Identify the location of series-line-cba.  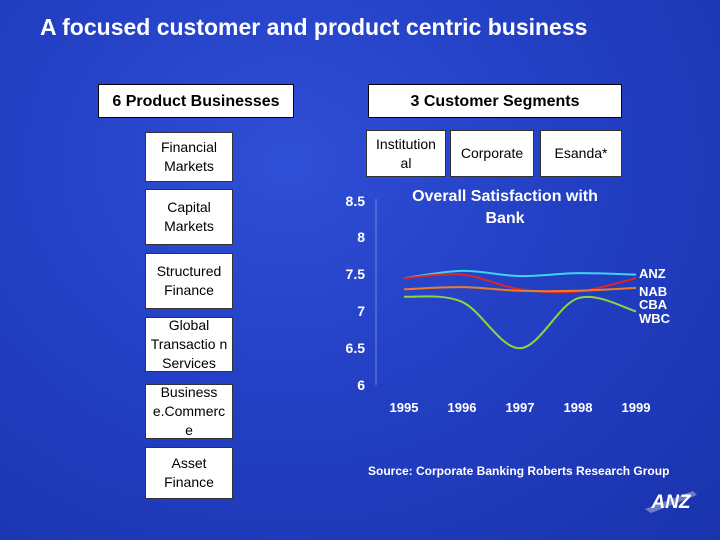
(520, 289).